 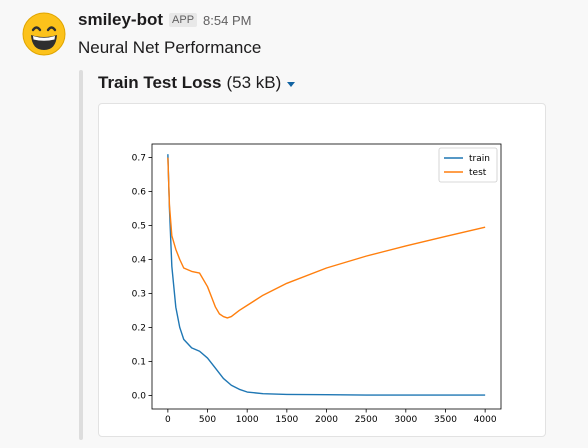 I want to click on x-tick-label: 1000, so click(x=247, y=420).